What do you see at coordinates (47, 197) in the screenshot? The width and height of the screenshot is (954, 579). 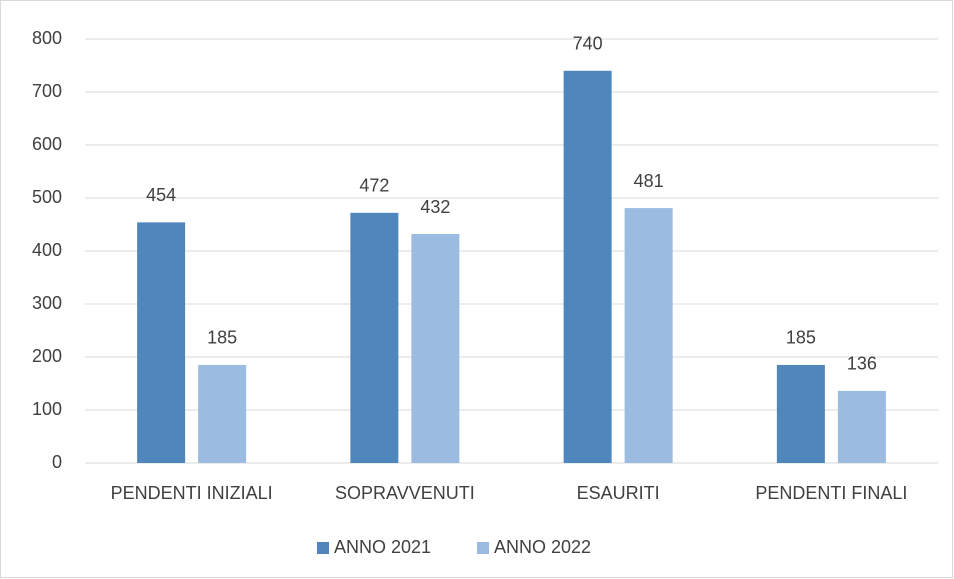 I see `y-tick-label: 500` at bounding box center [47, 197].